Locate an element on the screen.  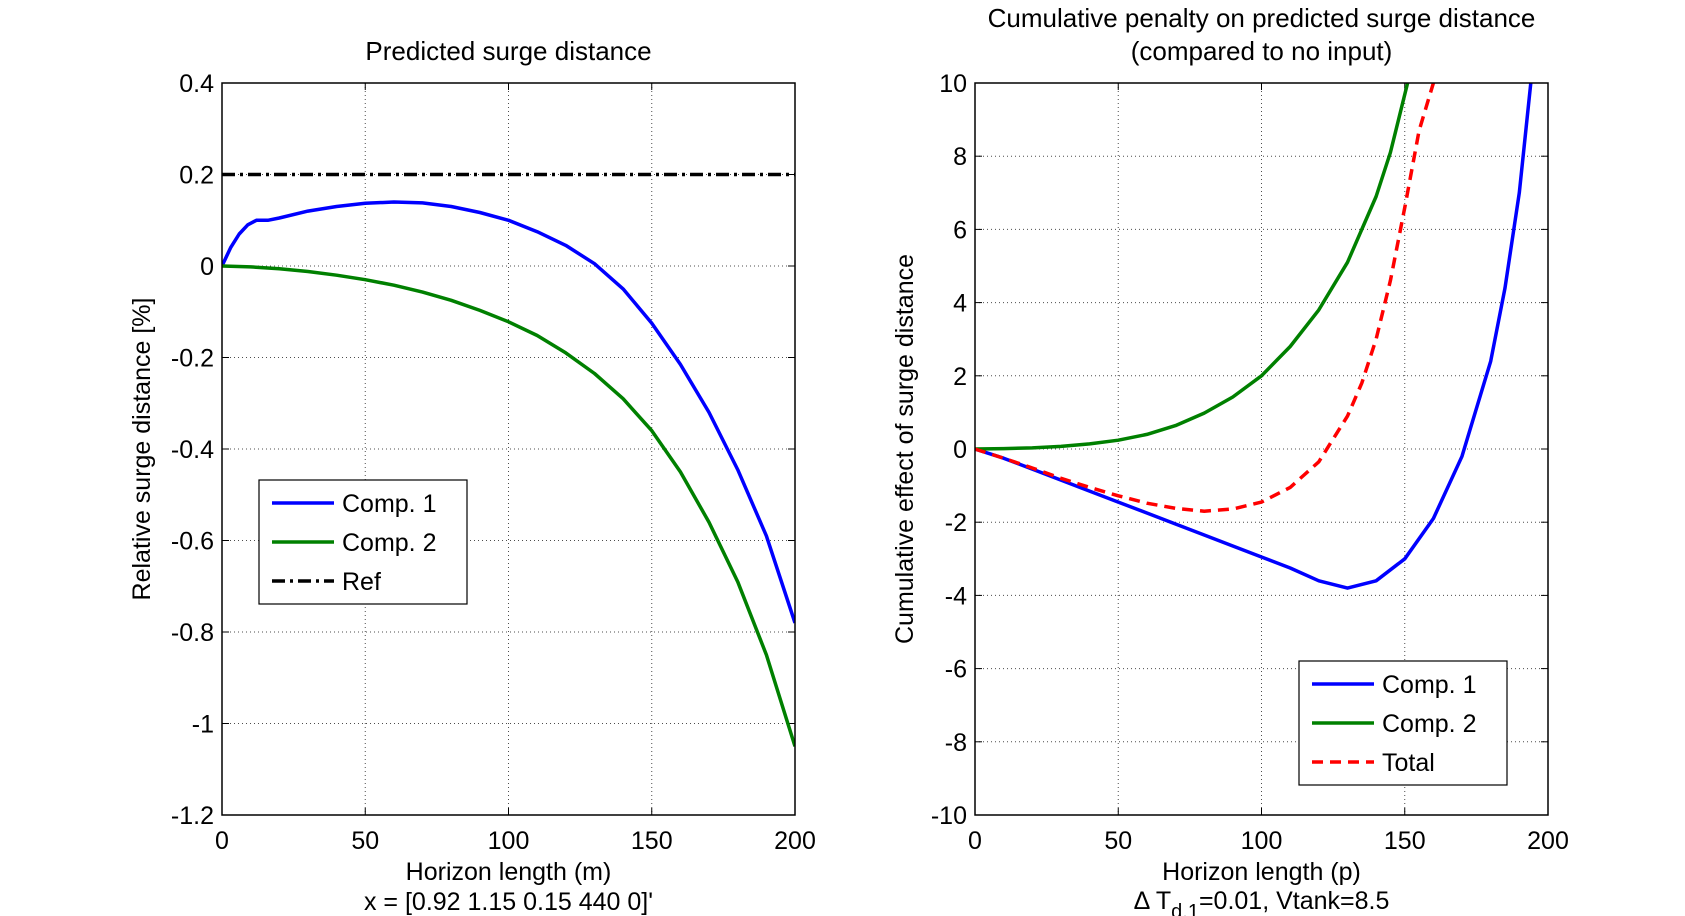
y-tick-label: 6 is located at coordinates (960, 230).